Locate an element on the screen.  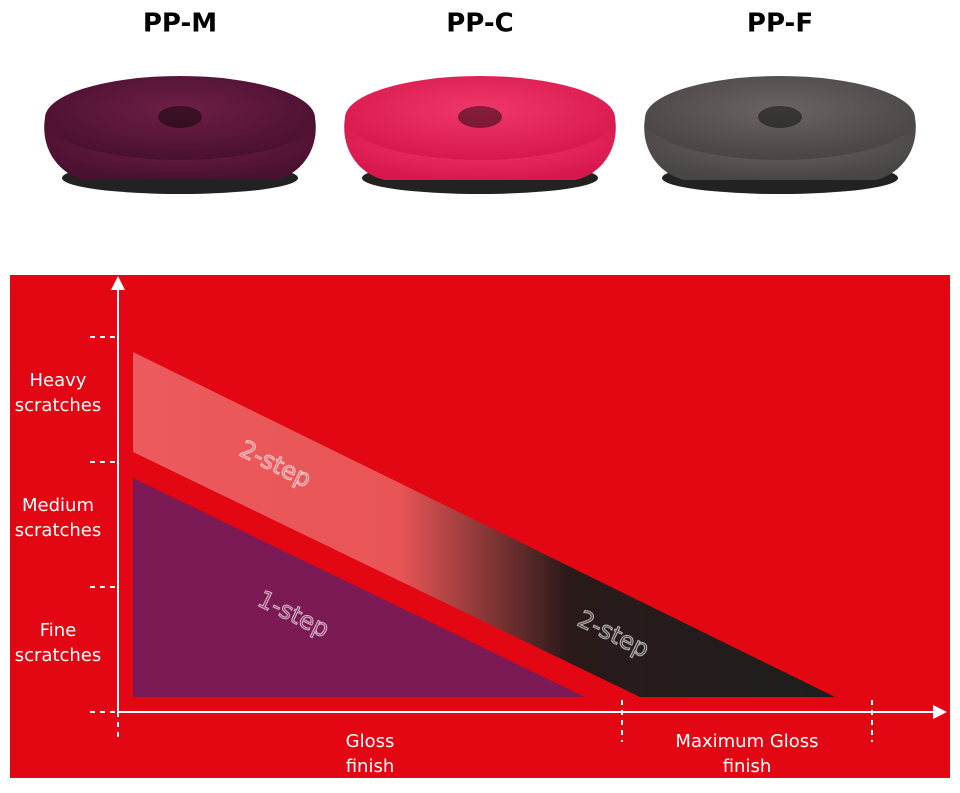
y-label: Fine is located at coordinates (58, 630).